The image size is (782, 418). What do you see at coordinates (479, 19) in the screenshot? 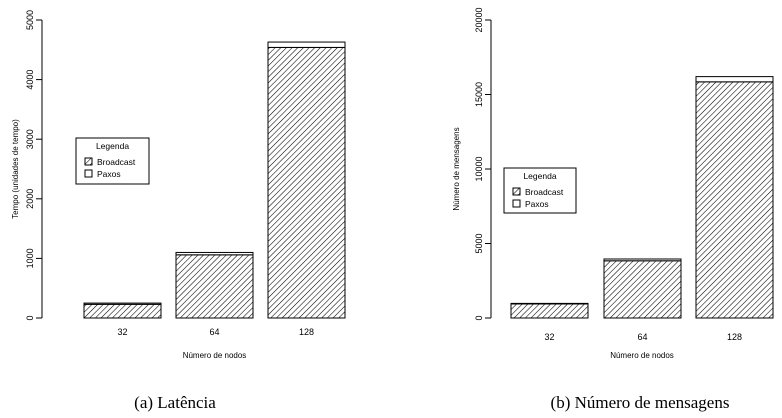
I see `y-tick-label: 20000` at bounding box center [479, 19].